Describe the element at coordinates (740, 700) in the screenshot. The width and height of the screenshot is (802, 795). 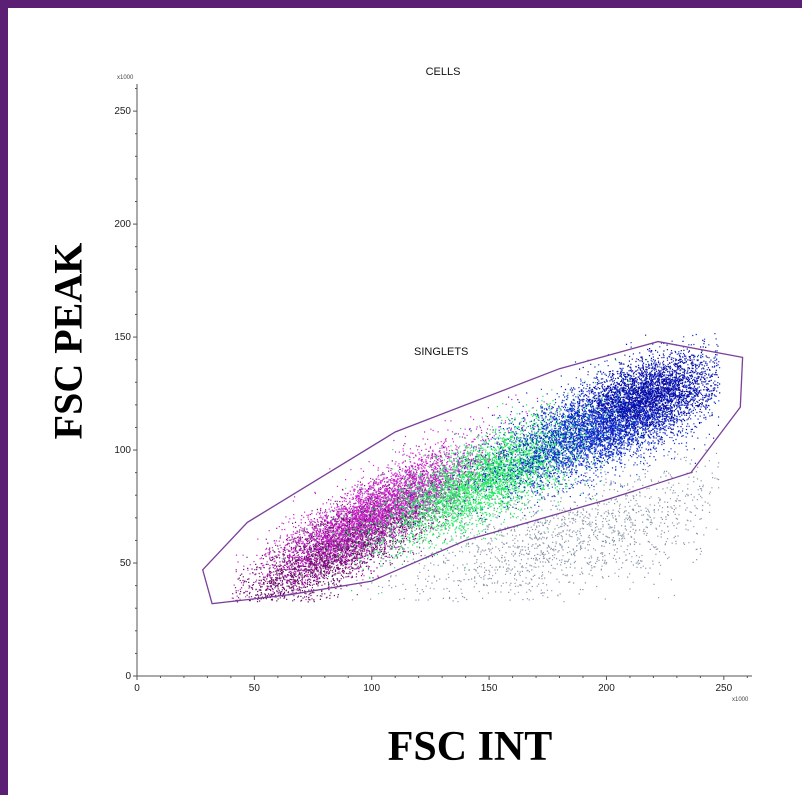
I see `x-axis-multiplier: x1000` at that location.